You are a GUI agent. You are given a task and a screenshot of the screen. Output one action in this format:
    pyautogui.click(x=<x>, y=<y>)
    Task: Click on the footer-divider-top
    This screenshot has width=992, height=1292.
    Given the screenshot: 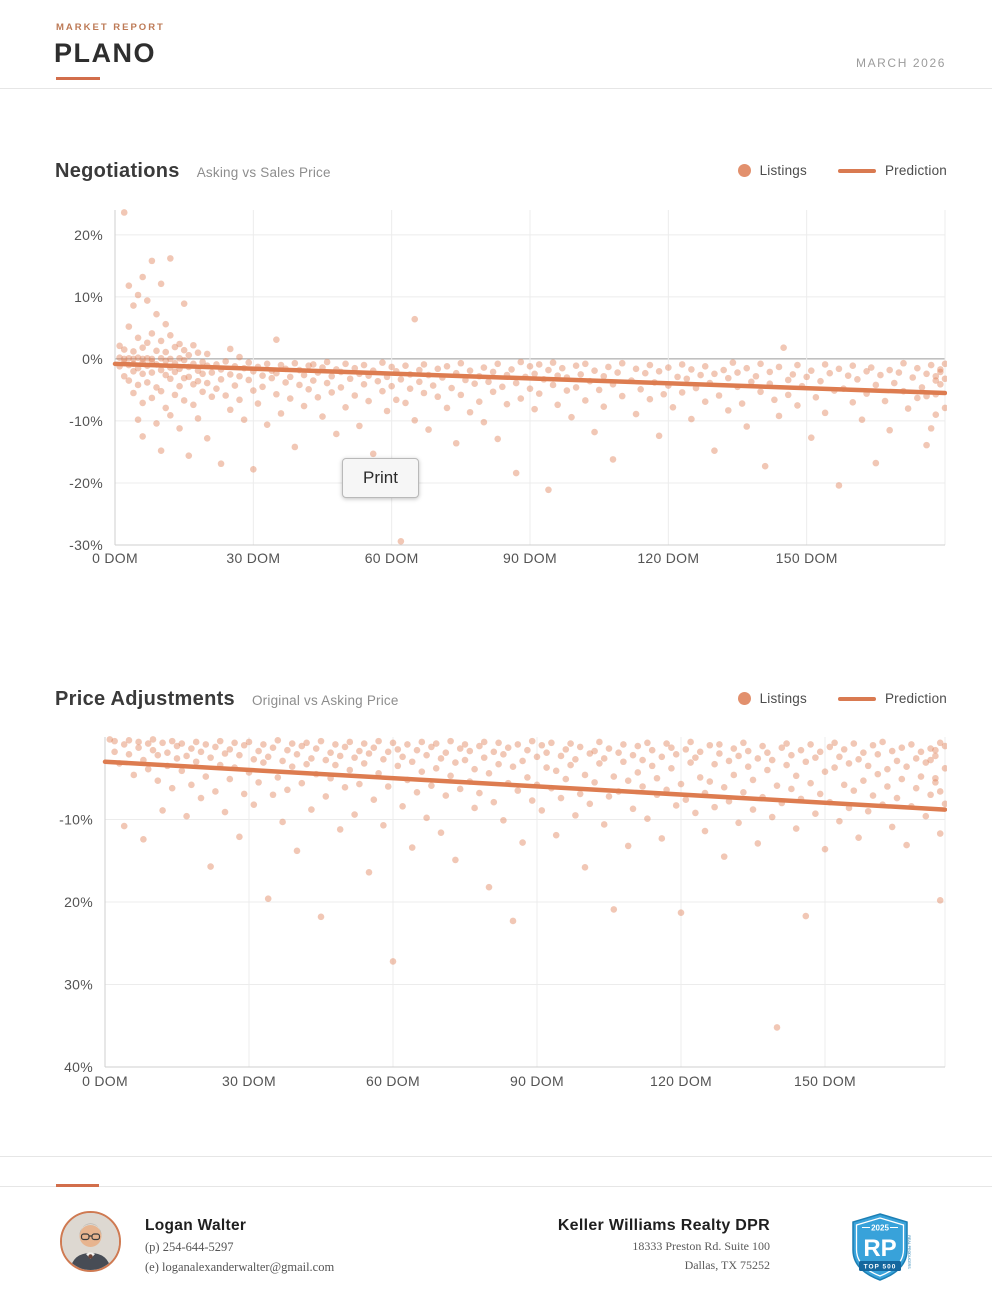 What is the action you would take?
    pyautogui.click(x=496, y=1156)
    